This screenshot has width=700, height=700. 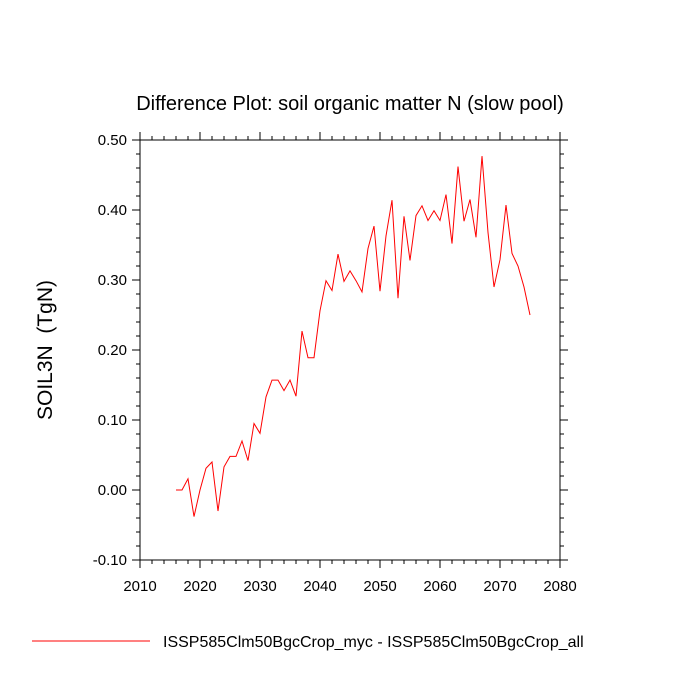 I want to click on x-tick-labels: 2010 2020 2030 2040 2050 2060 2070 2080, so click(x=349, y=586).